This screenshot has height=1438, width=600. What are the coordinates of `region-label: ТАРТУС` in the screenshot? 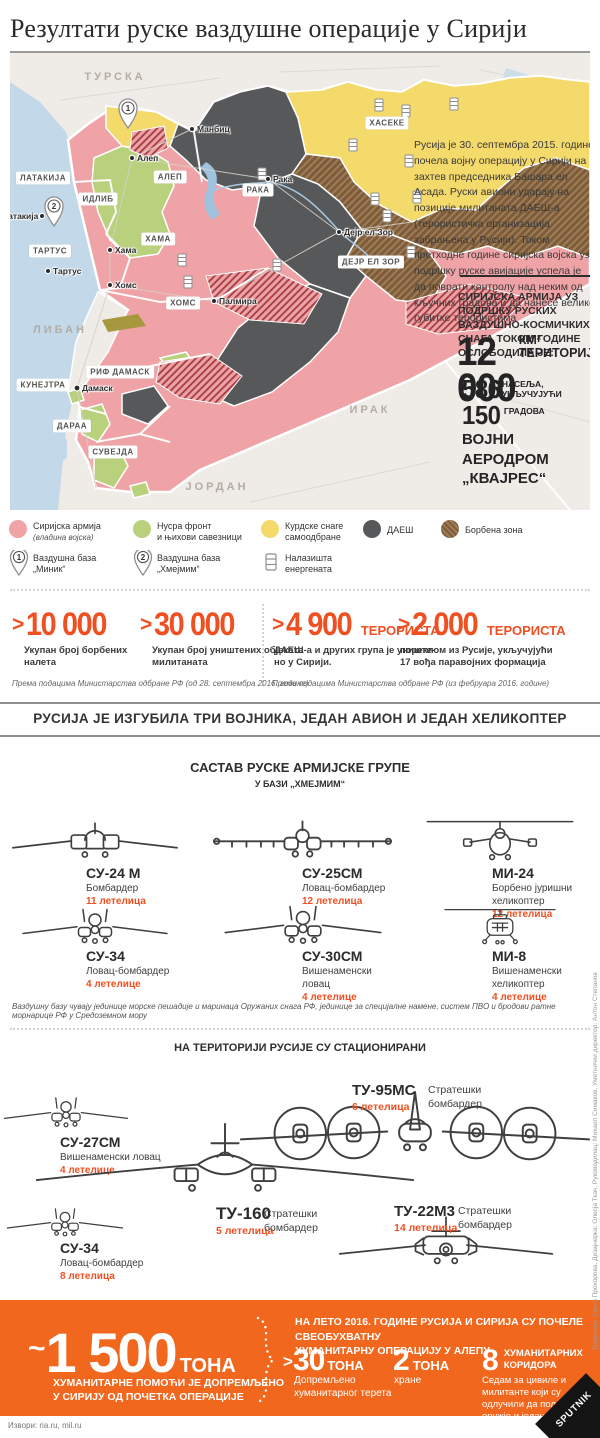 It's located at (50, 251).